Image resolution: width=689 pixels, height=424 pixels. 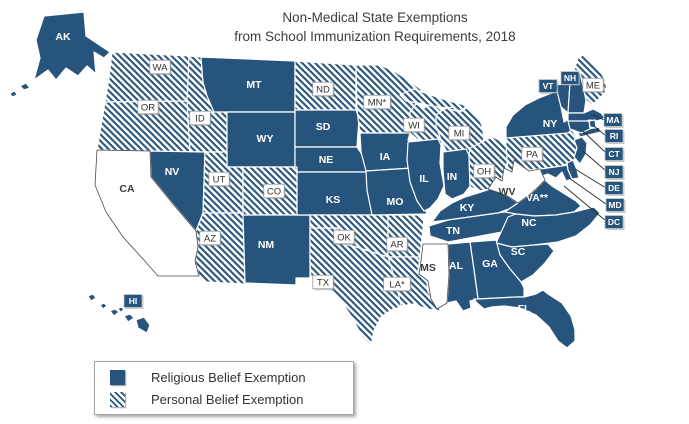 I want to click on state-CT, so click(x=579, y=127).